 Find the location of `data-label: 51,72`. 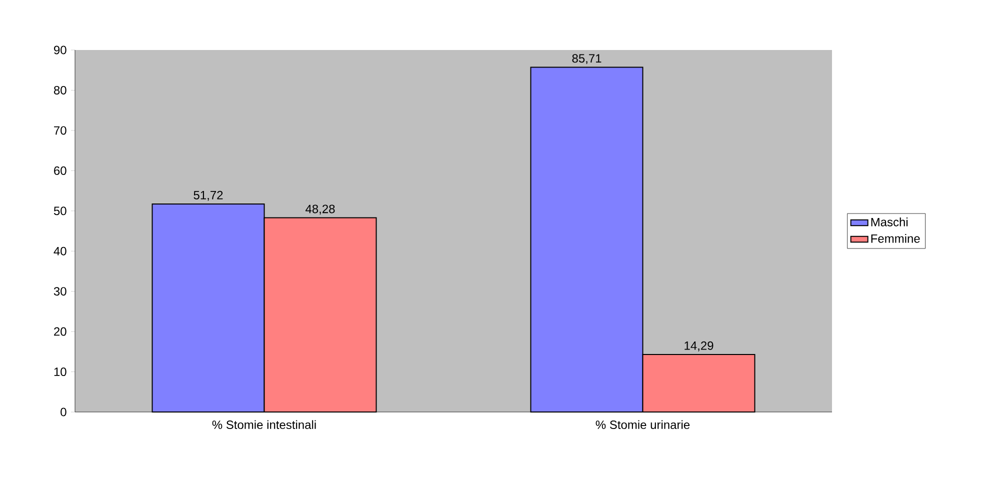

data-label: 51,72 is located at coordinates (208, 195).